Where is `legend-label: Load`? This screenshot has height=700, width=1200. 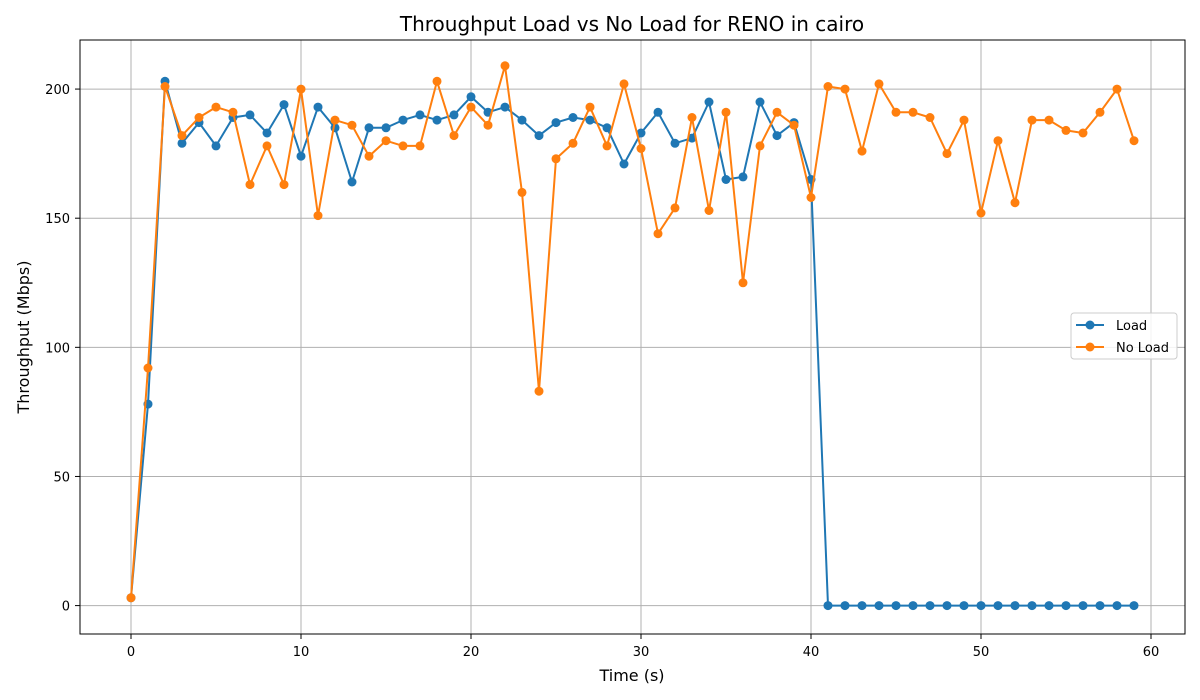 legend-label: Load is located at coordinates (1131, 326).